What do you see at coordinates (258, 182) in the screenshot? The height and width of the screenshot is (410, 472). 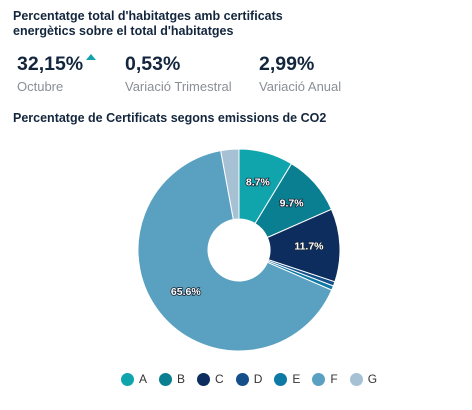 I see `data-label-a: 8.7%` at bounding box center [258, 182].